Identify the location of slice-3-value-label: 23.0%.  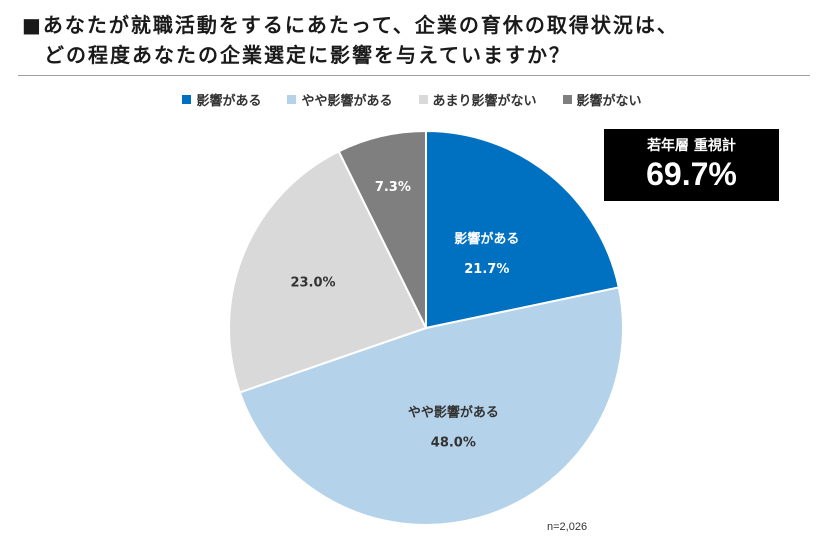
(312, 283).